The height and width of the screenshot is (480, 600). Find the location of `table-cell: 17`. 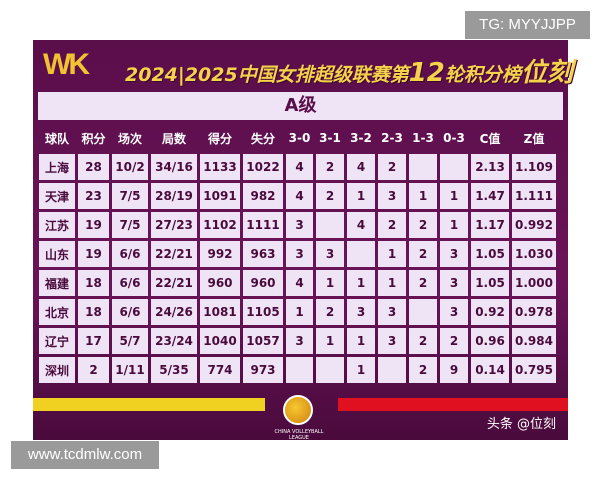

table-cell: 17 is located at coordinates (93, 341).